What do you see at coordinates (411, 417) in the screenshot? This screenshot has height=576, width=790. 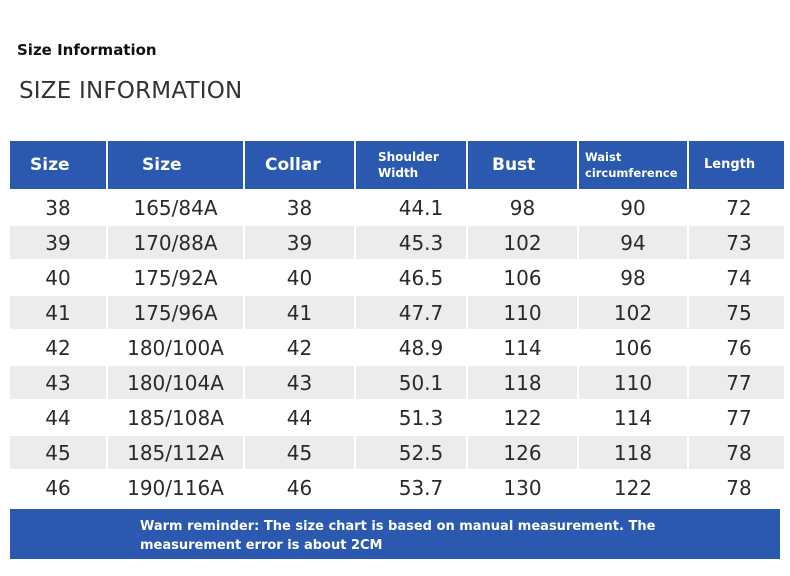 I see `shoulder-width-cell: 51.3` at bounding box center [411, 417].